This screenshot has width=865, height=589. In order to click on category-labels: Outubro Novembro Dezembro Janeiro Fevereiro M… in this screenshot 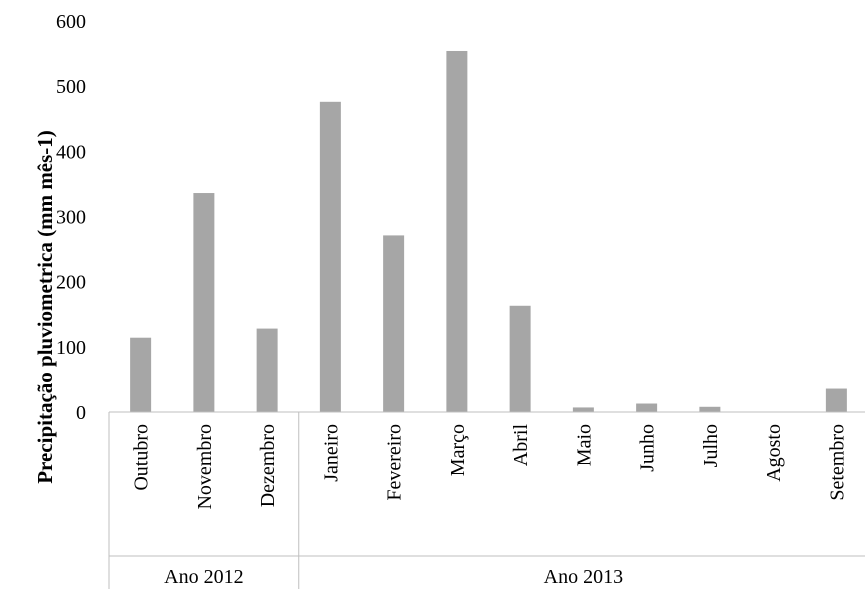, I will do `click(490, 467)`.